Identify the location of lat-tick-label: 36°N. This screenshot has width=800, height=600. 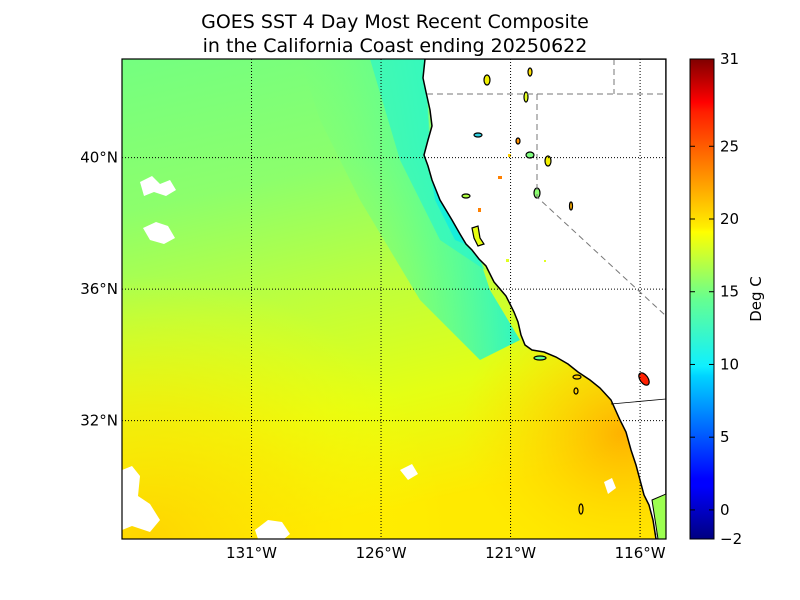
(99, 289).